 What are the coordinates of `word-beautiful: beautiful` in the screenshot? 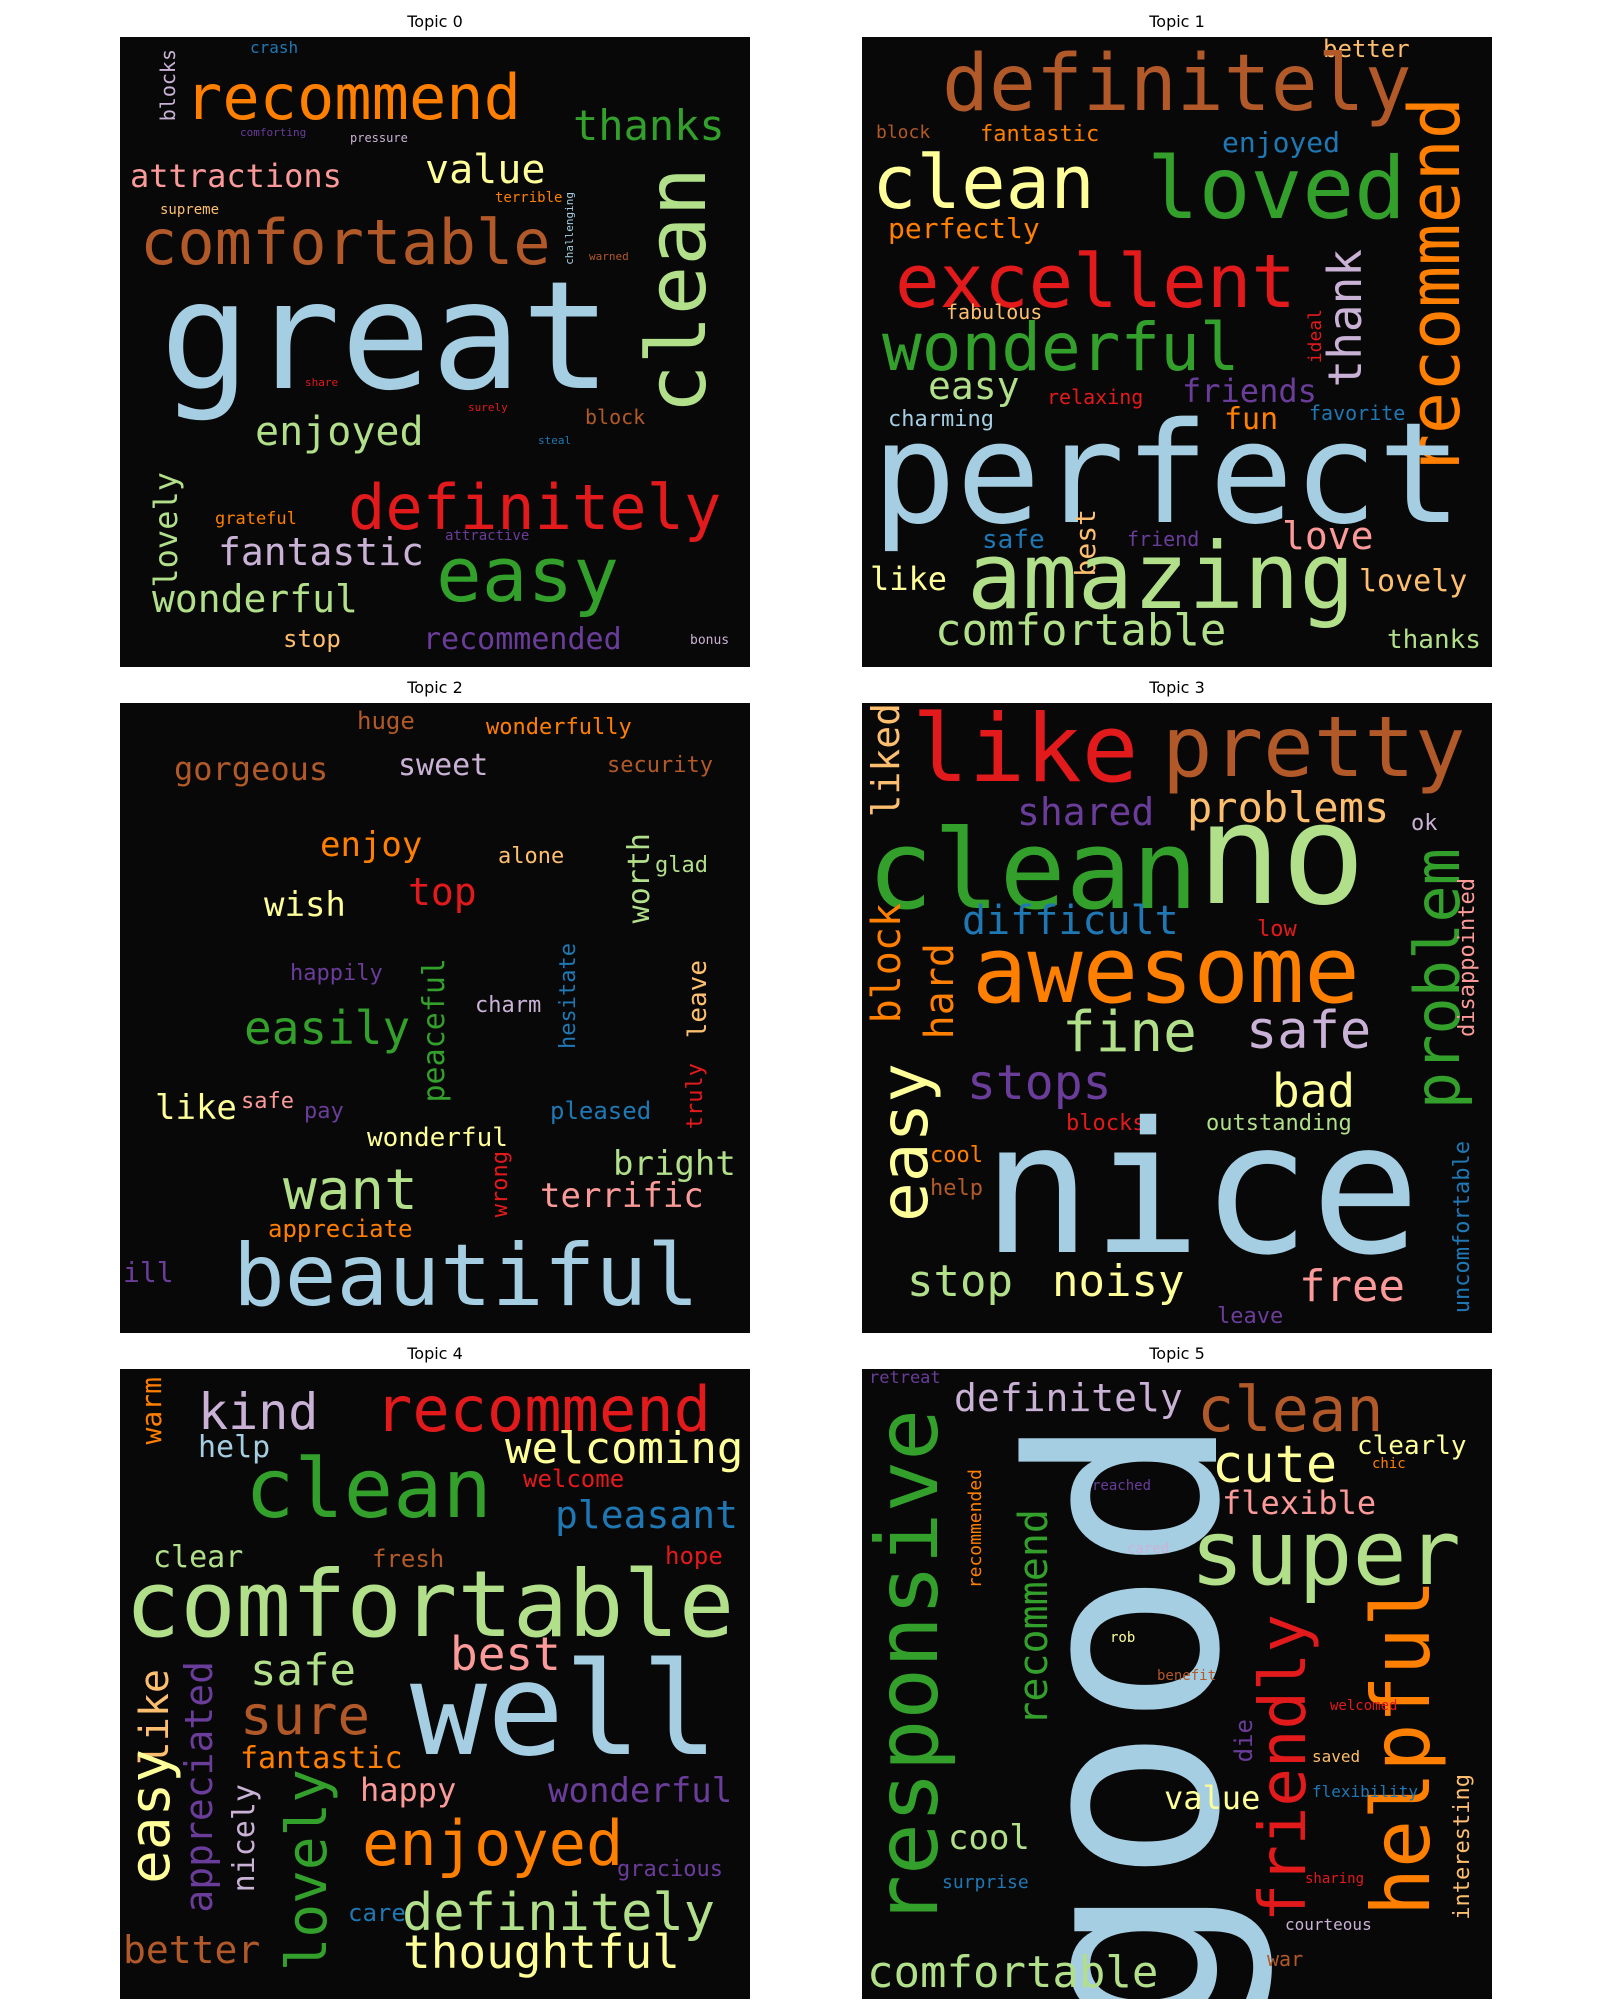 It's located at (466, 1276).